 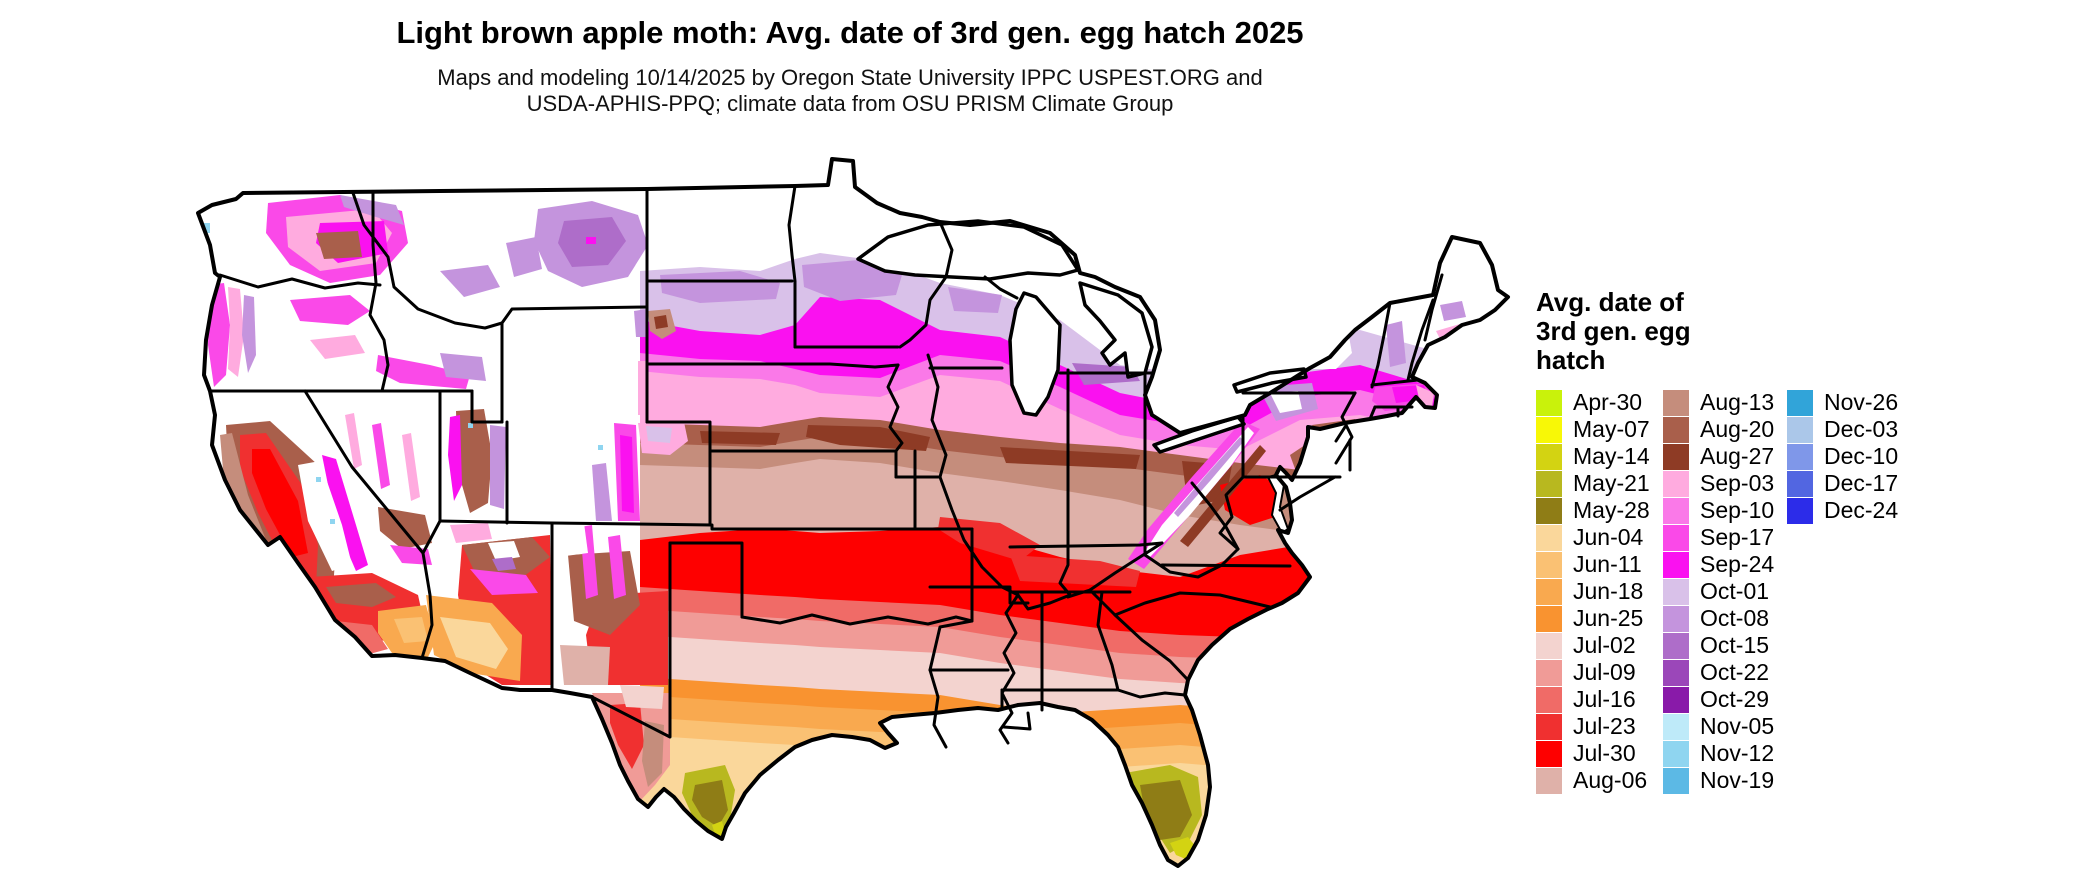 I want to click on legend-item: Dec-10, so click(x=1842, y=456).